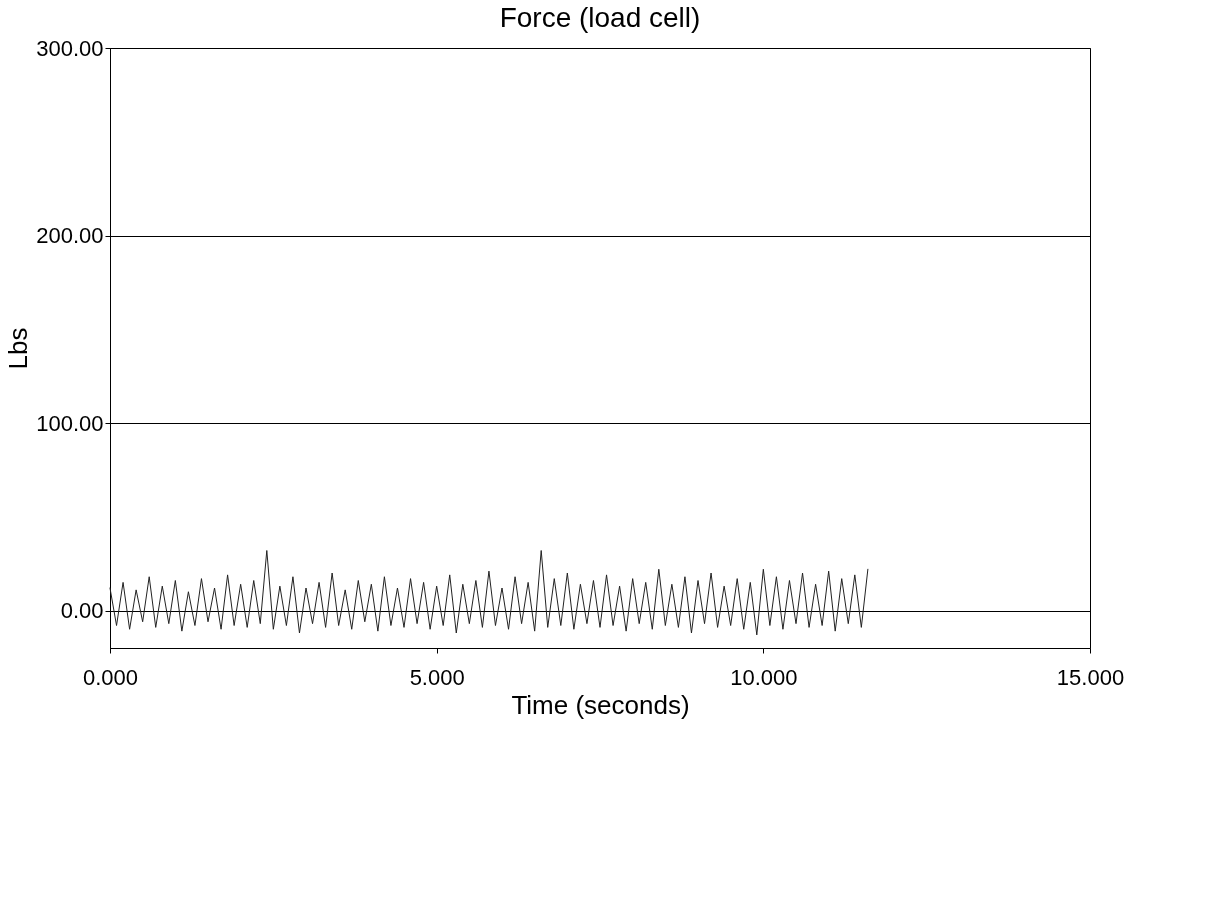  What do you see at coordinates (18, 348) in the screenshot?
I see `y-axis-title: Lbs` at bounding box center [18, 348].